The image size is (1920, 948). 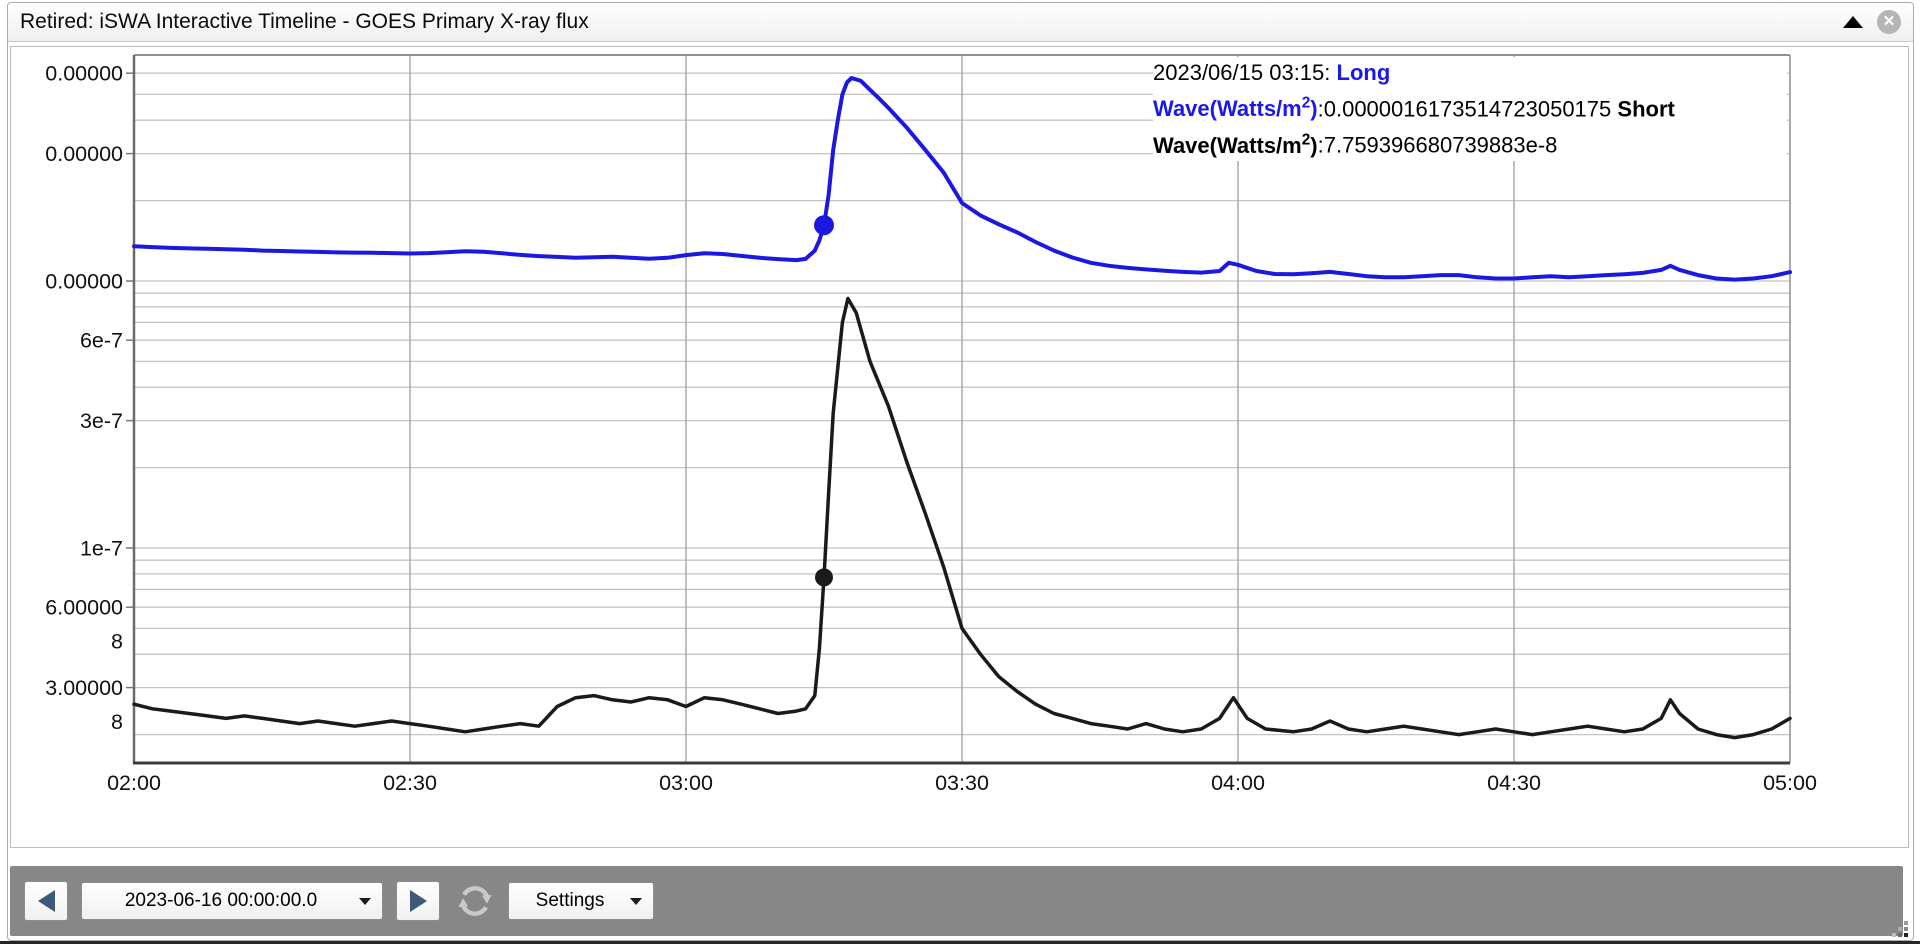 I want to click on refresh-button, so click(x=475, y=901).